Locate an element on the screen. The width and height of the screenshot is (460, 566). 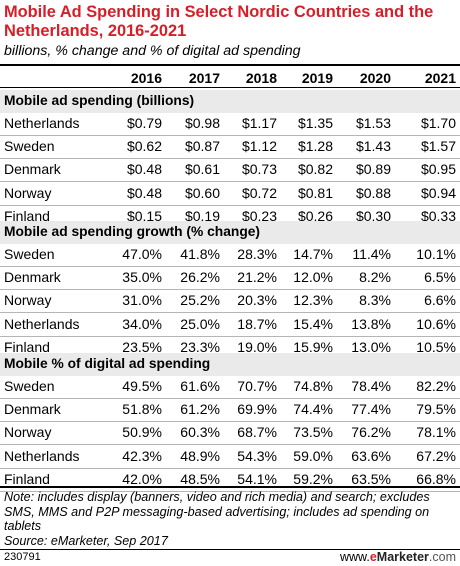
data-cell: 8.3% is located at coordinates (375, 300).